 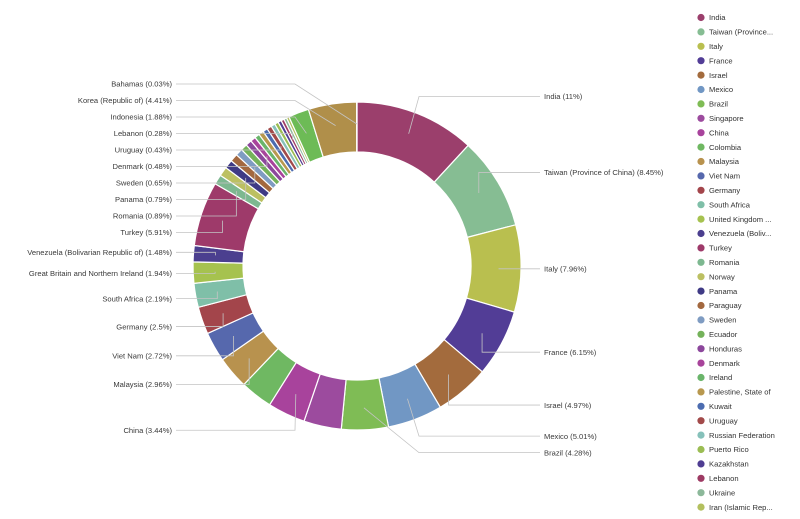 I want to click on legend-item-puerto-rico: Puerto Rico, so click(x=723, y=449).